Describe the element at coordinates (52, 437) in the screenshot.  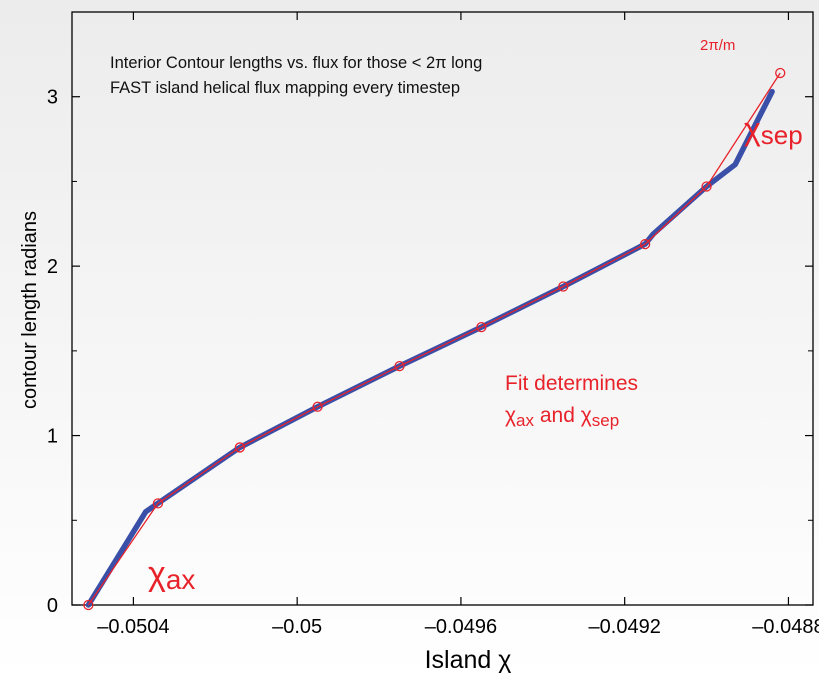
I see `y-tick-label: 1` at that location.